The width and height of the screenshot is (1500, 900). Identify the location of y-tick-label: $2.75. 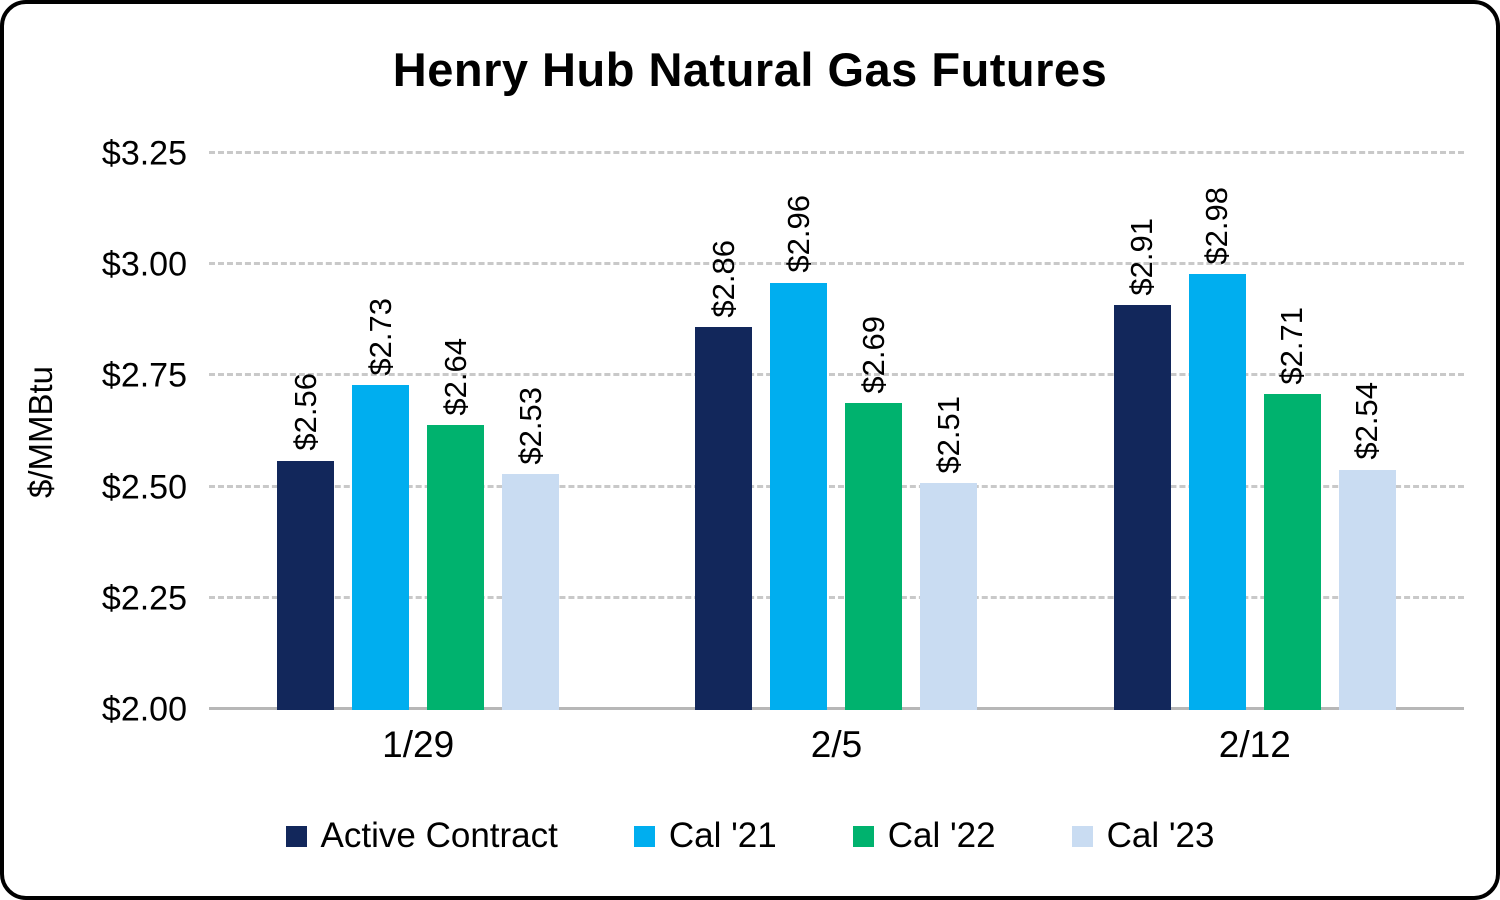
(144, 375).